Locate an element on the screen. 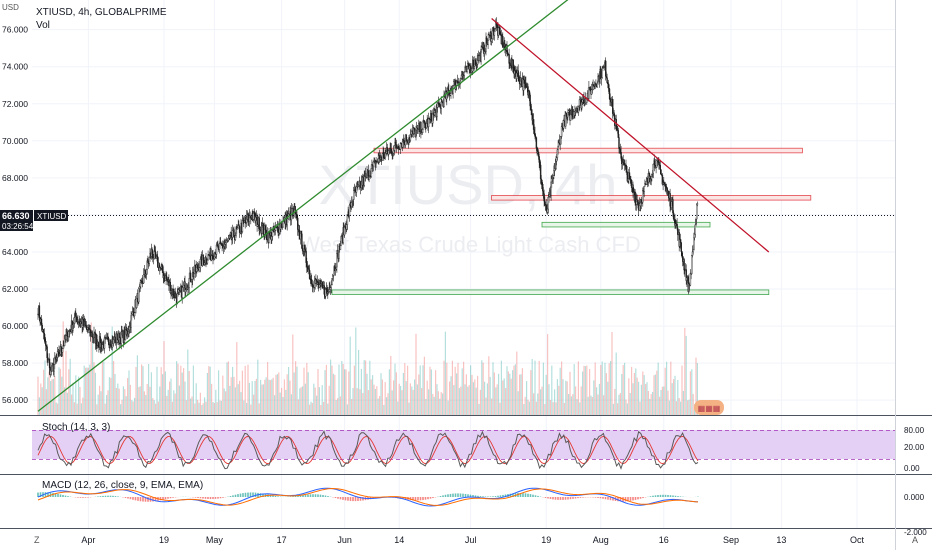 This screenshot has height=550, width=932. corner-left-button: Z is located at coordinates (37, 540).